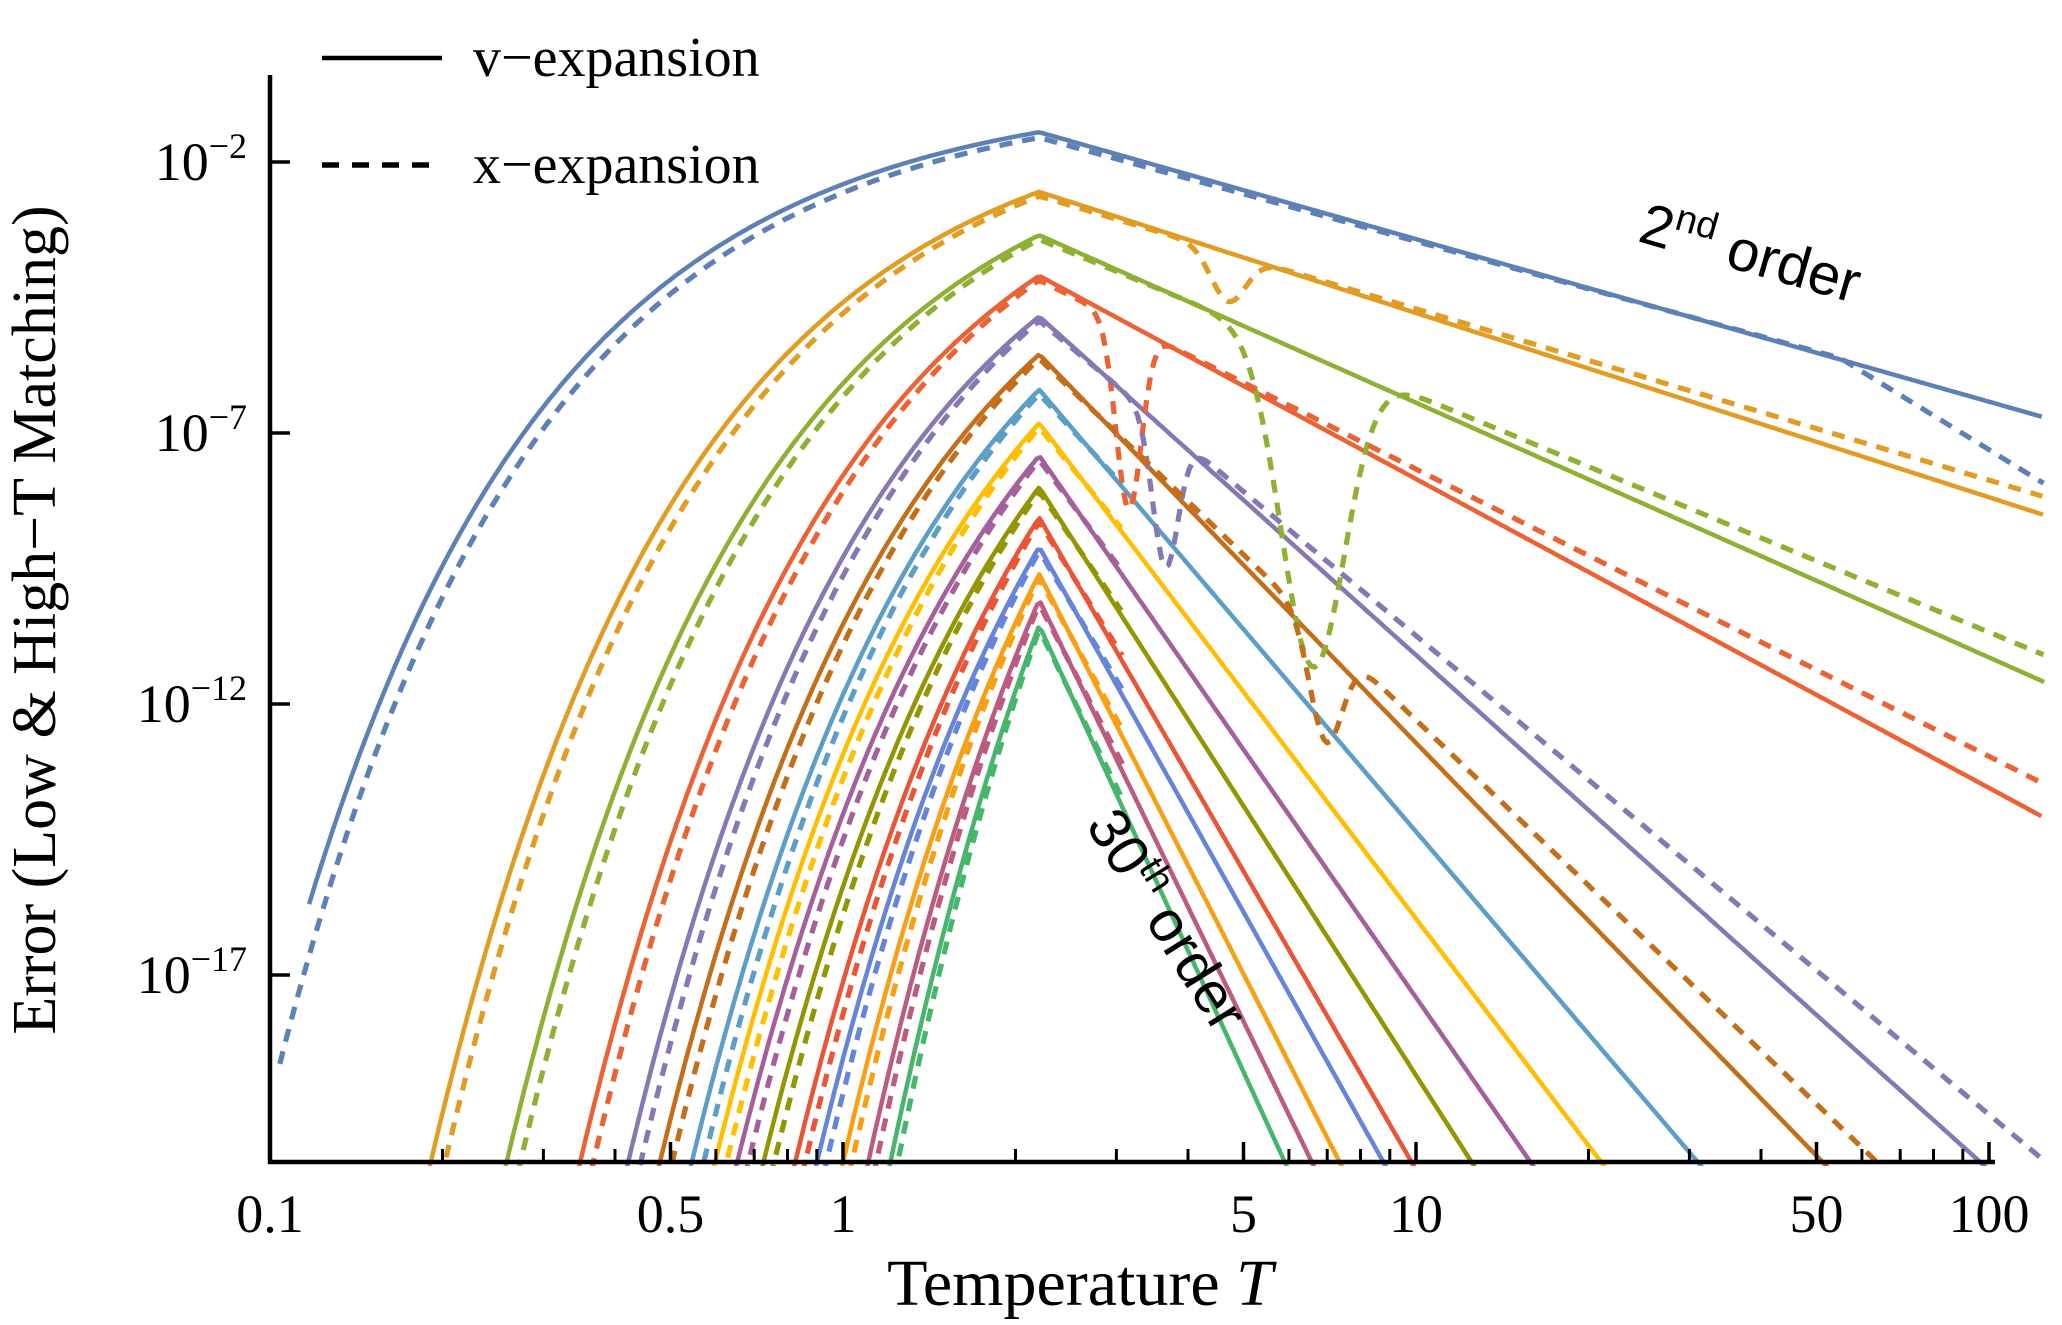 This screenshot has width=2062, height=1325. Describe the element at coordinates (1243, 1214) in the screenshot. I see `x-tick-label: 5` at that location.